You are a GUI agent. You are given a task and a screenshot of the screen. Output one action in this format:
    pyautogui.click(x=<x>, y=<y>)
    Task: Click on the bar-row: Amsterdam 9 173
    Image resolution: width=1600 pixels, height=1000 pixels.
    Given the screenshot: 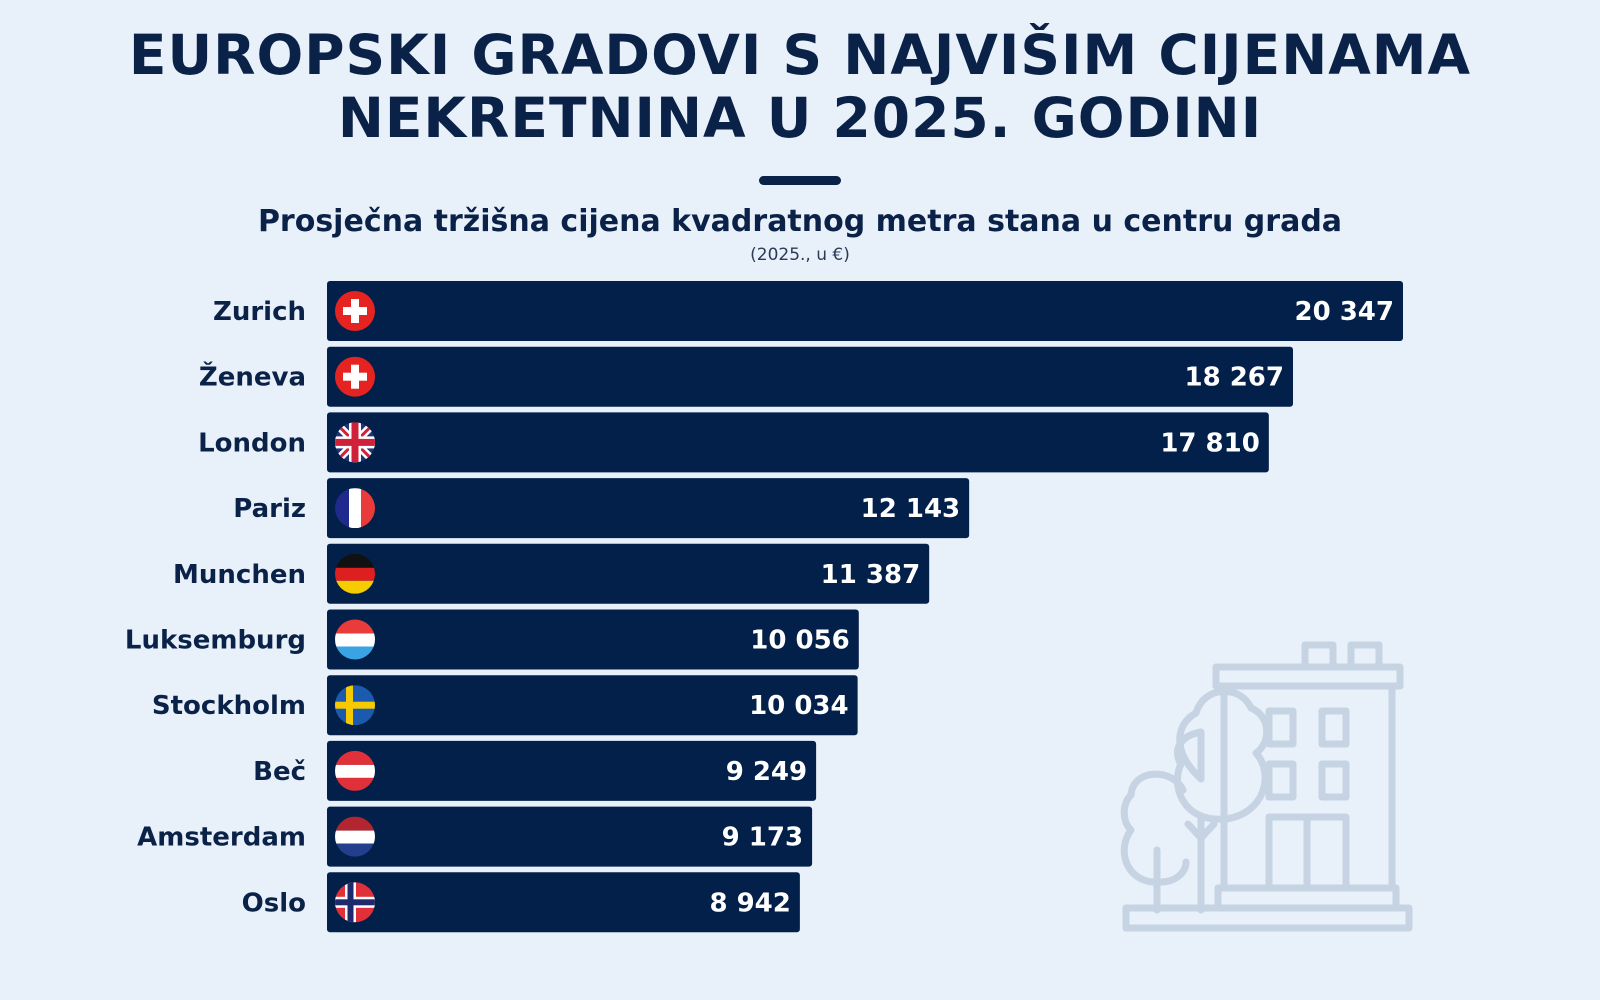 What is the action you would take?
    pyautogui.click(x=475, y=836)
    